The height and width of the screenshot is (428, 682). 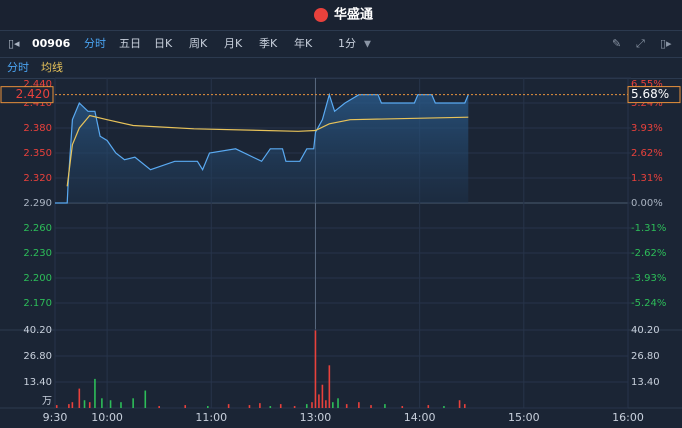 What do you see at coordinates (648, 228) in the screenshot?
I see `y2-tick-label: -1.31%` at bounding box center [648, 228].